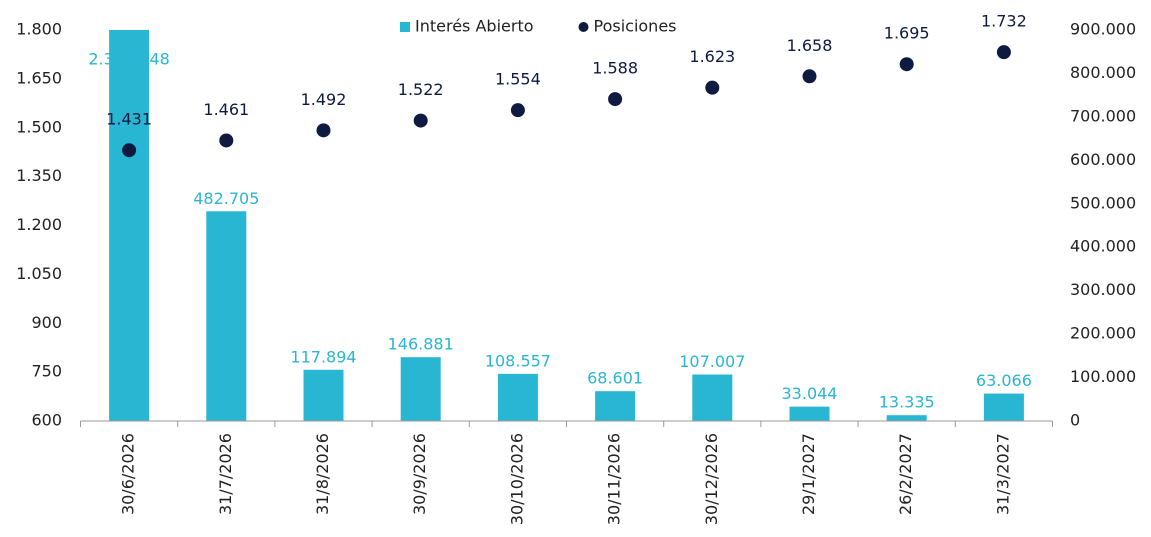  I want to click on bar-value-label: 33.044, so click(810, 393).